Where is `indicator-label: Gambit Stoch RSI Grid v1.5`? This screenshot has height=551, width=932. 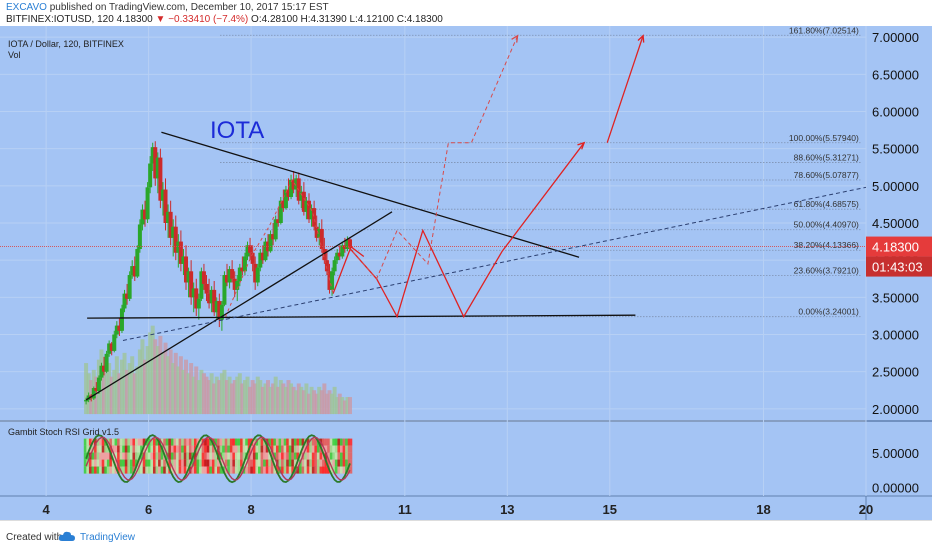
indicator-label: Gambit Stoch RSI Grid v1.5 is located at coordinates (63, 432).